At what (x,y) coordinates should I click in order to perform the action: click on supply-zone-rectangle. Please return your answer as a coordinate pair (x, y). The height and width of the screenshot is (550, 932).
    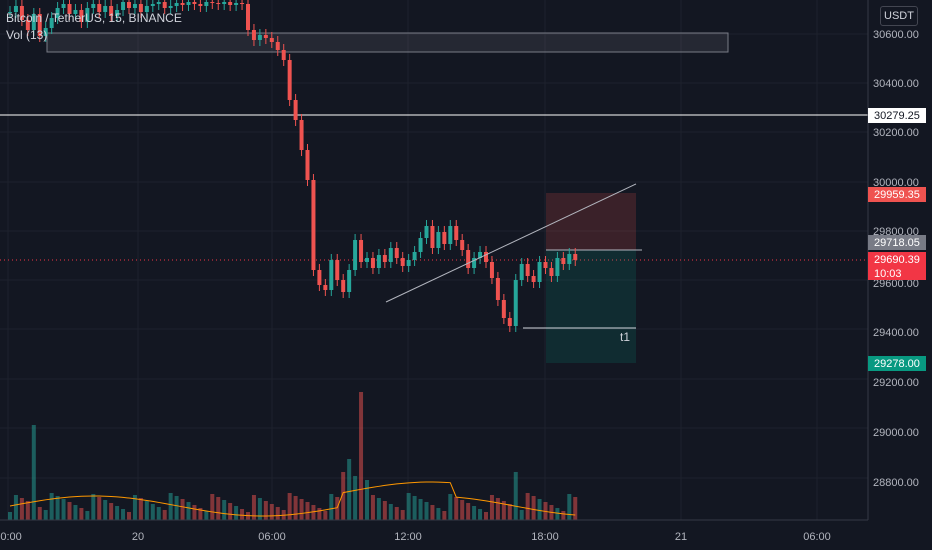
    Looking at the image, I should click on (387, 42).